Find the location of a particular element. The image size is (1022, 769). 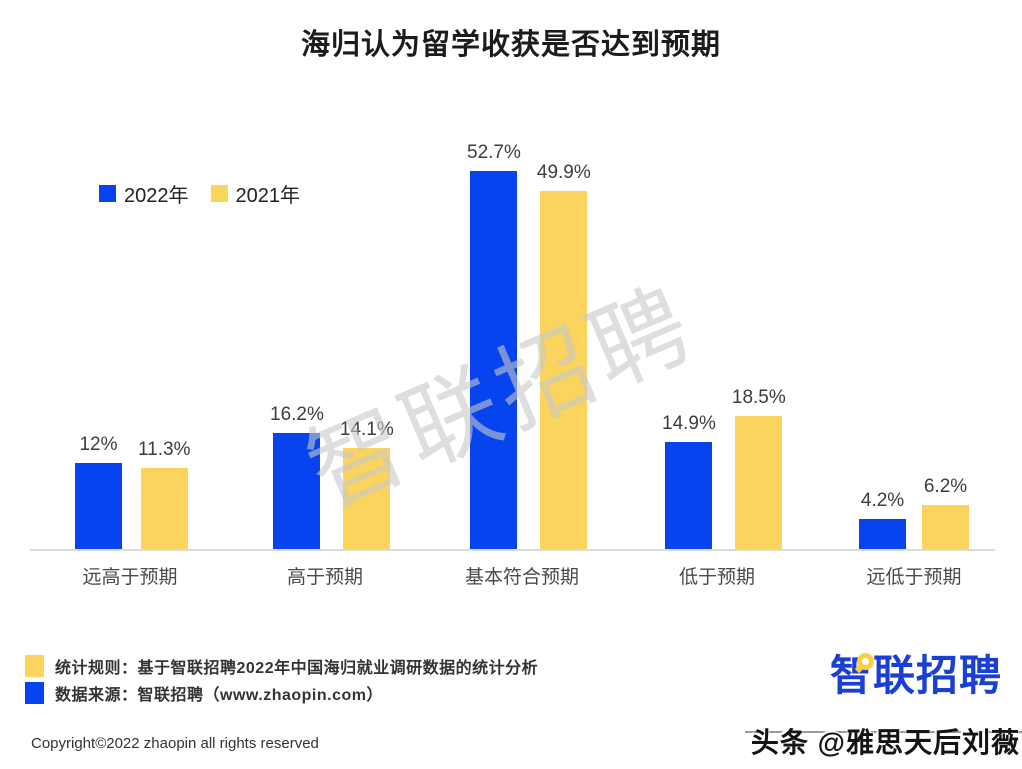

bar-column: 52.7% is located at coordinates (494, 345).